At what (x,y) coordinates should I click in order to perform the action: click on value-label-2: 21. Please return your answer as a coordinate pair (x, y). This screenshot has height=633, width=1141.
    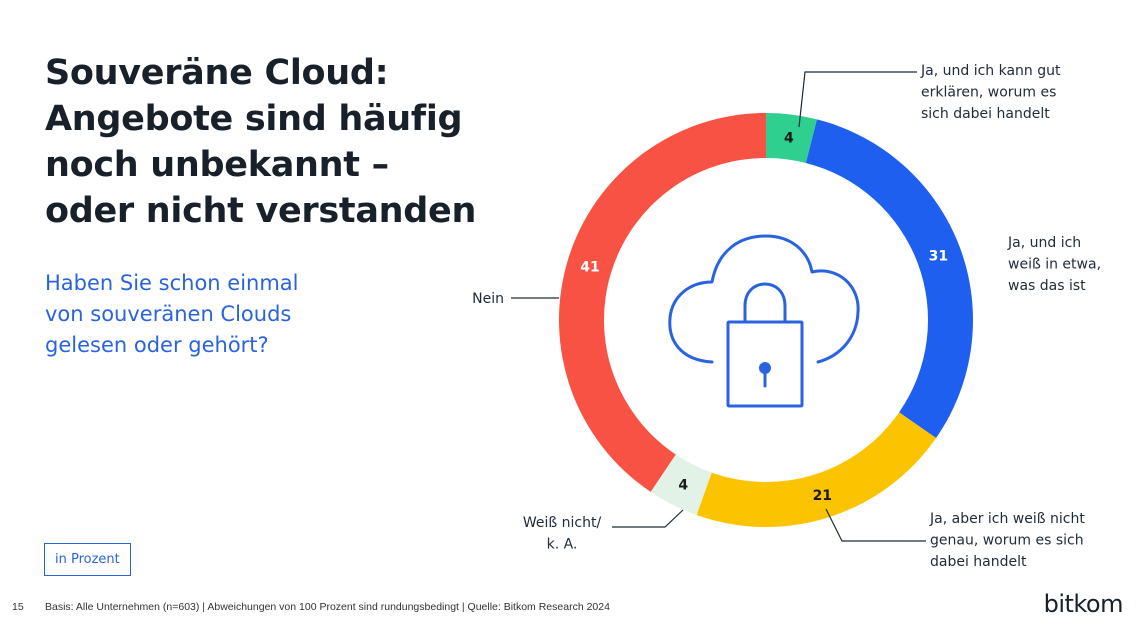
    Looking at the image, I should click on (822, 496).